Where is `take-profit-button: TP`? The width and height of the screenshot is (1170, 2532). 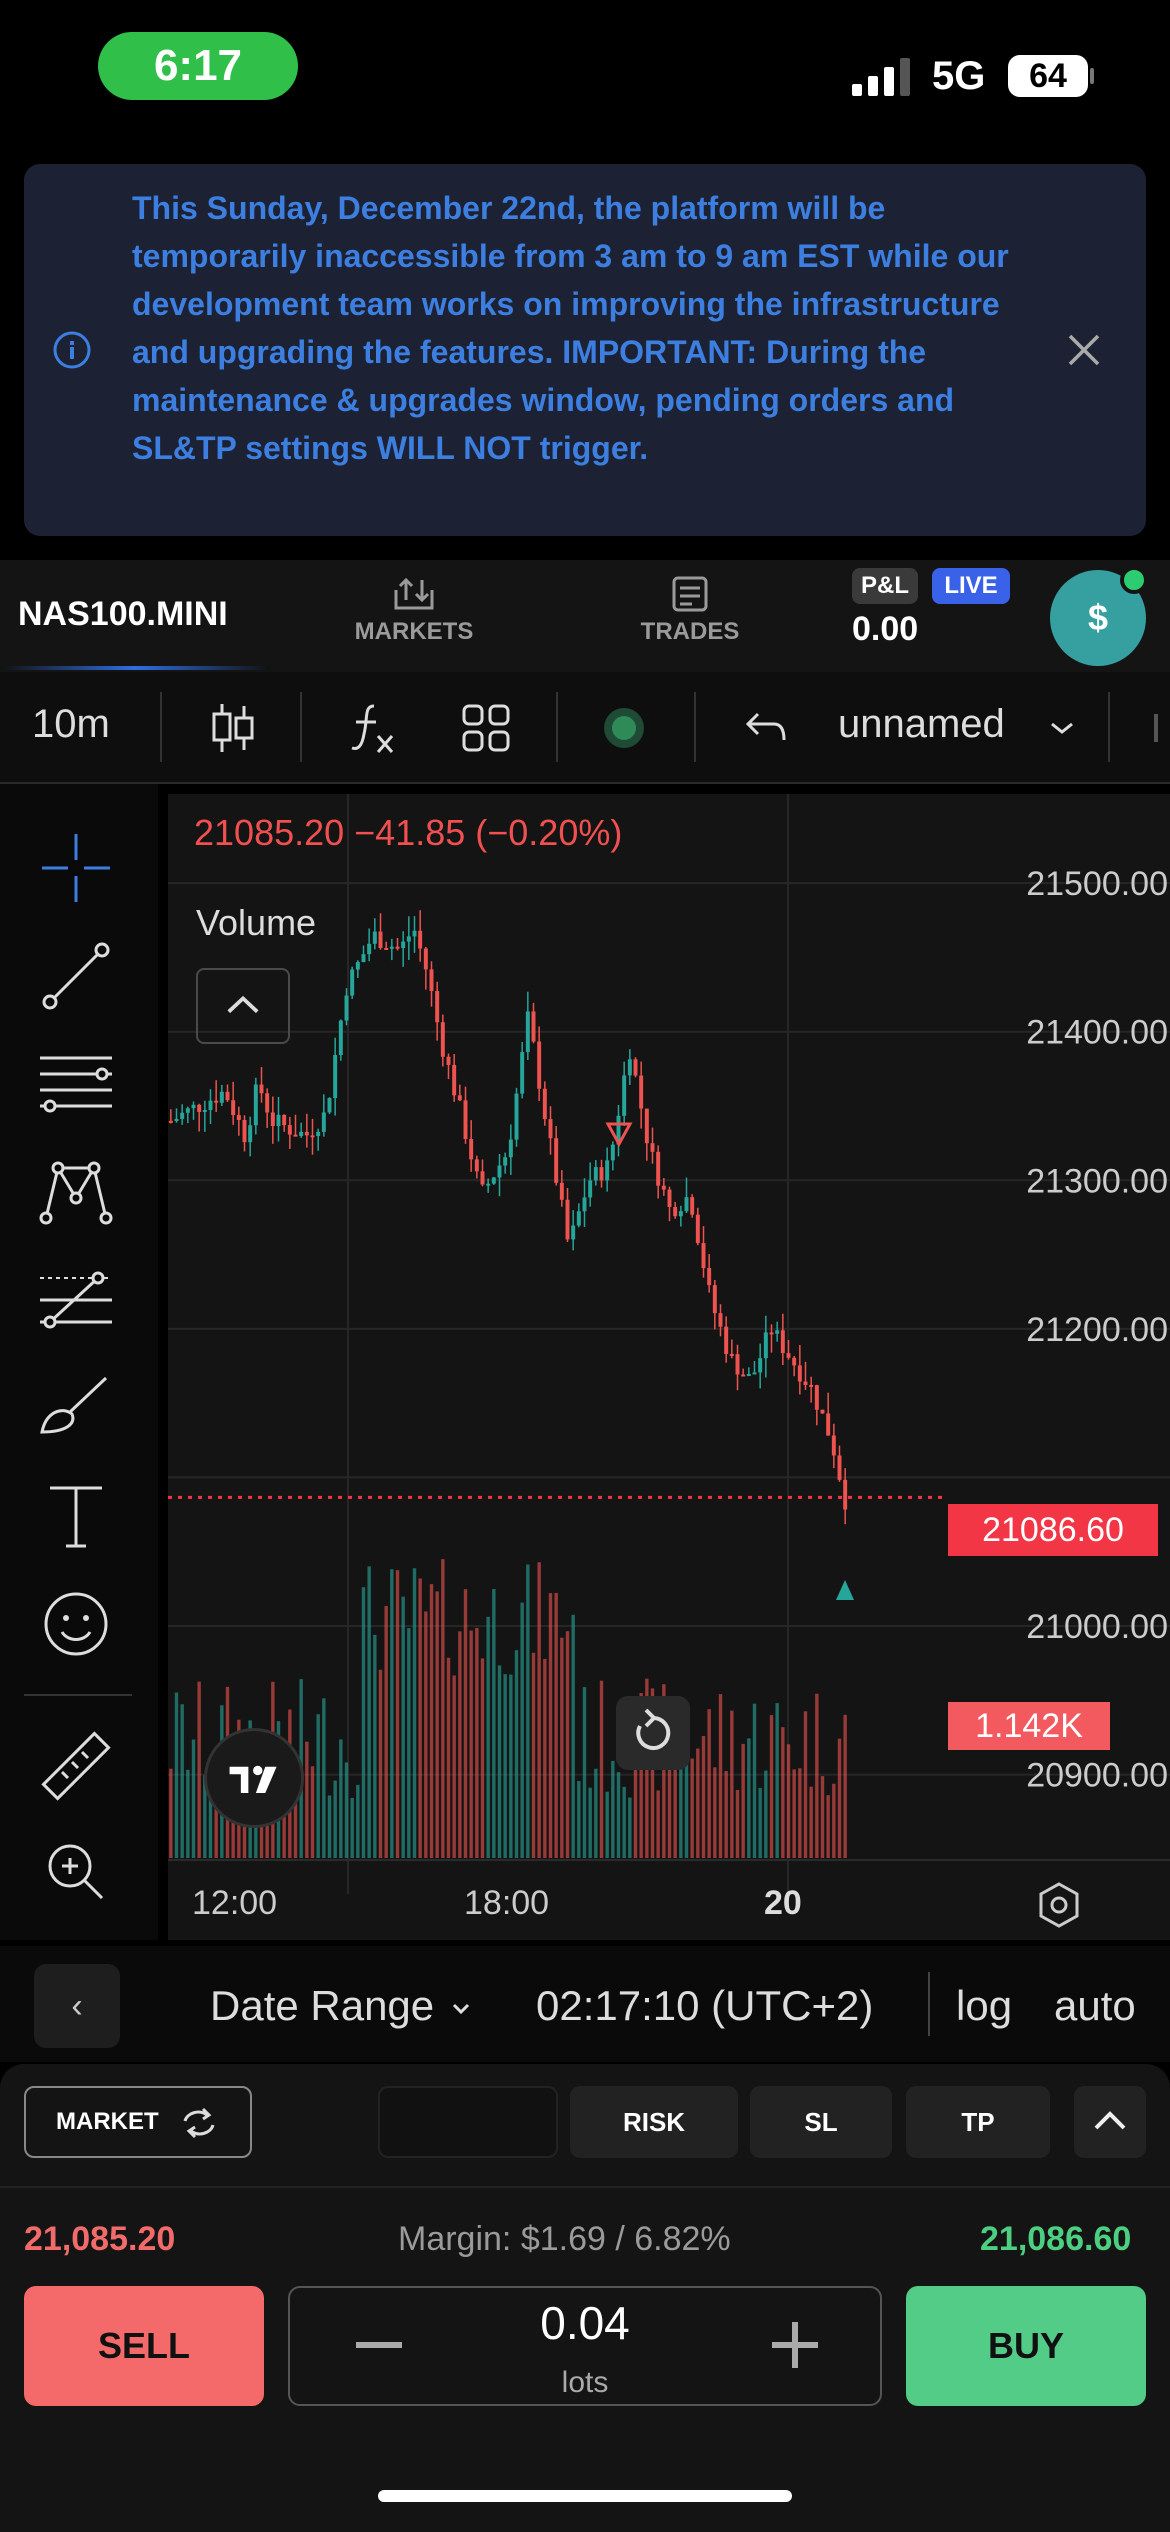 take-profit-button: TP is located at coordinates (978, 2122).